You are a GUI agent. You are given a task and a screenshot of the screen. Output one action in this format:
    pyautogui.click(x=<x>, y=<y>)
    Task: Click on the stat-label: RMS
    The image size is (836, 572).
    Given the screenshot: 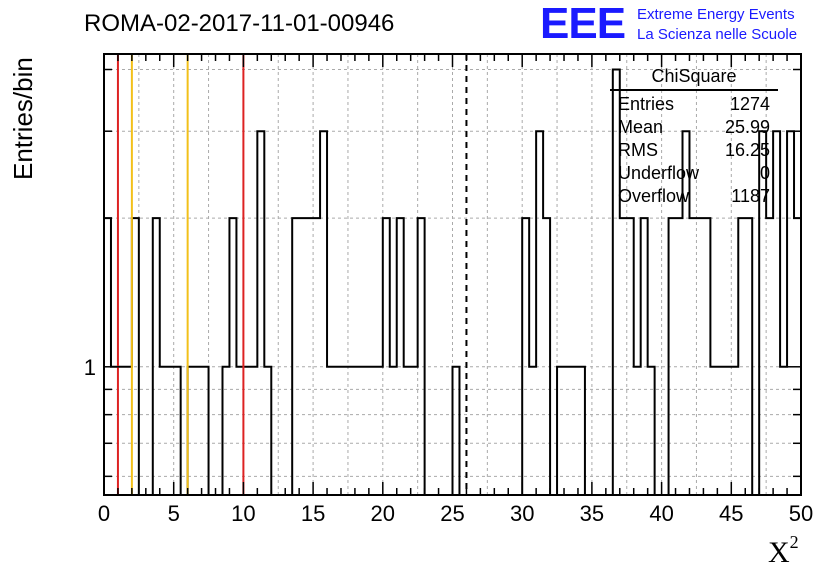 What is the action you would take?
    pyautogui.click(x=638, y=150)
    